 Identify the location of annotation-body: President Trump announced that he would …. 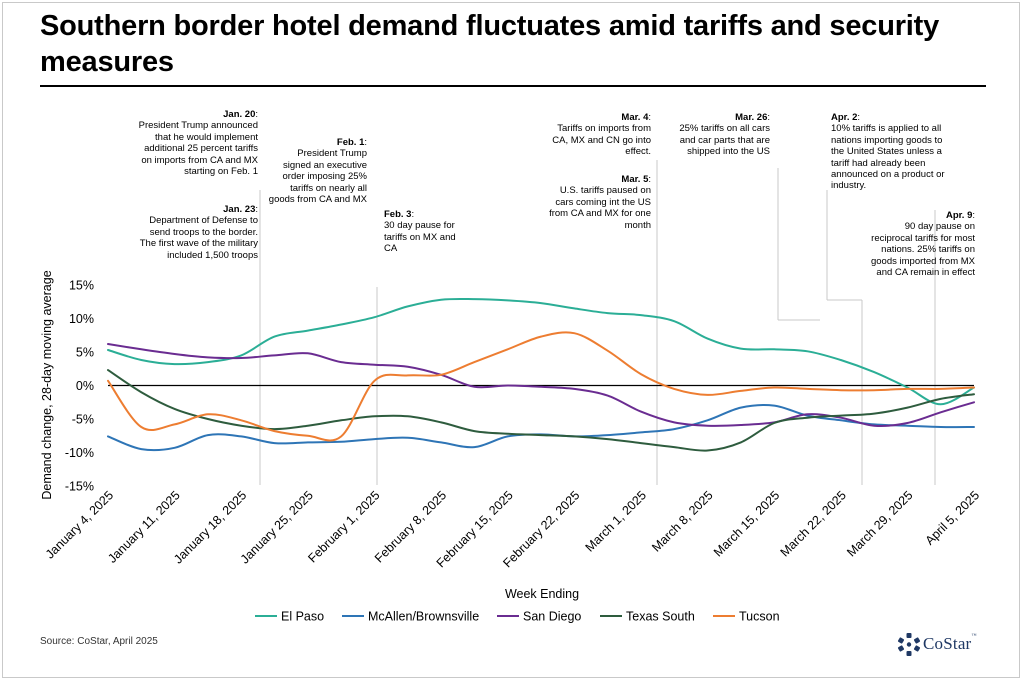
(198, 149).